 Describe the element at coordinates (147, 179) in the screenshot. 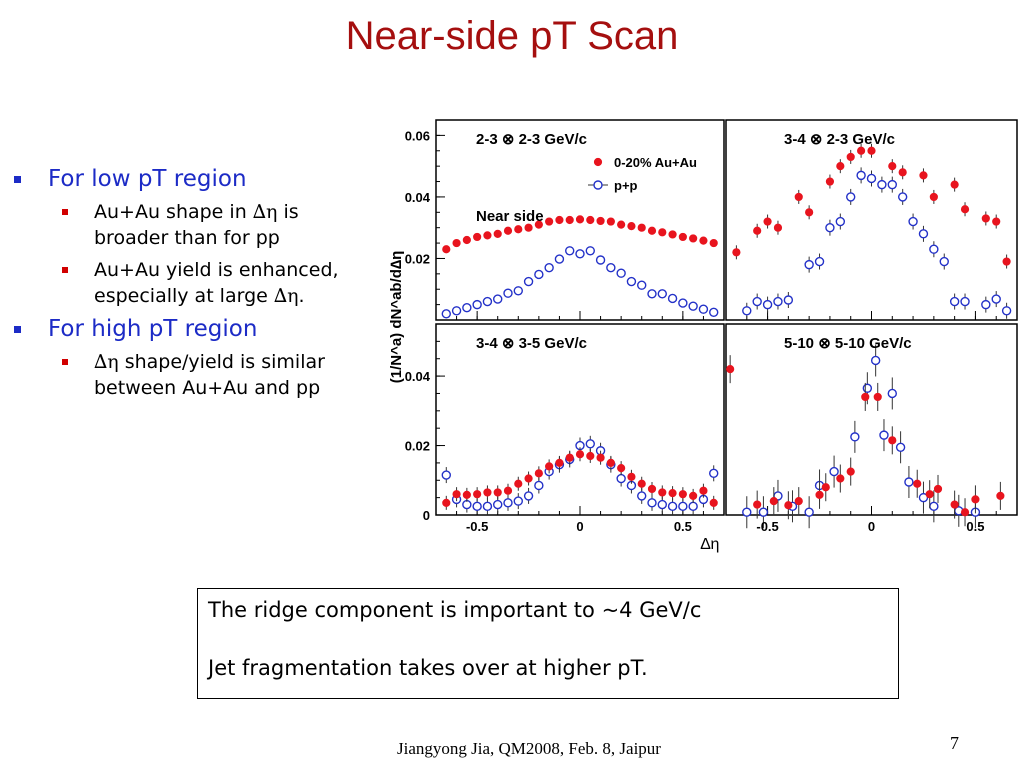

I see `bullet-low-pt-text: For low pT region` at that location.